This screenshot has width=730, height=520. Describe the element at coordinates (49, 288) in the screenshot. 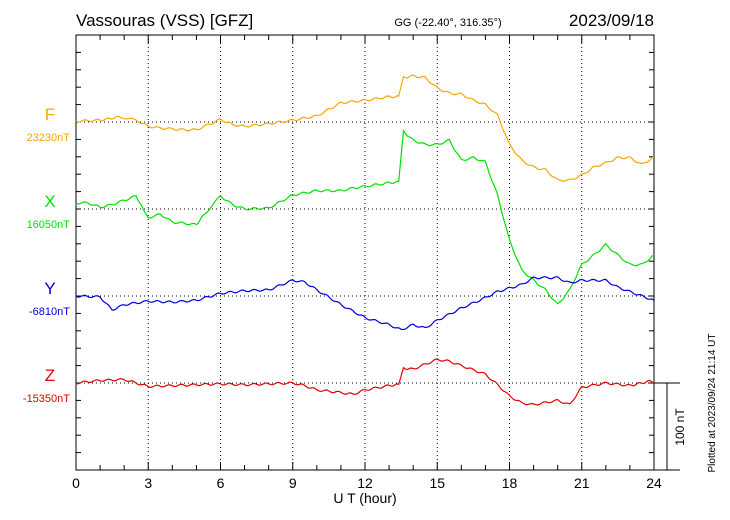

I see `series-name-y: Y` at that location.